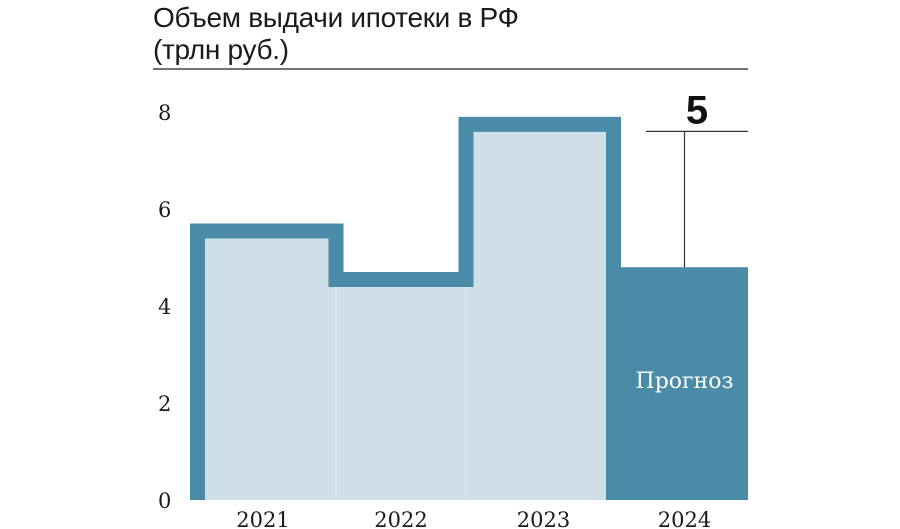 The image size is (900, 529). I want to click on bar-2024-forecast, so click(684, 383).